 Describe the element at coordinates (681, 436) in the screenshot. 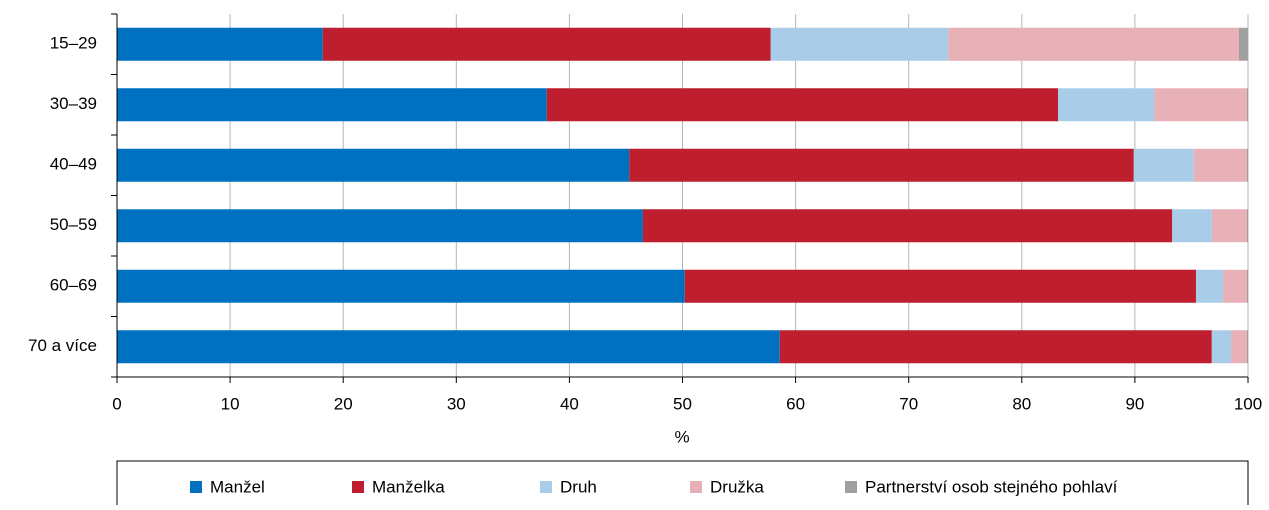

I see `x-axis-title: %` at that location.